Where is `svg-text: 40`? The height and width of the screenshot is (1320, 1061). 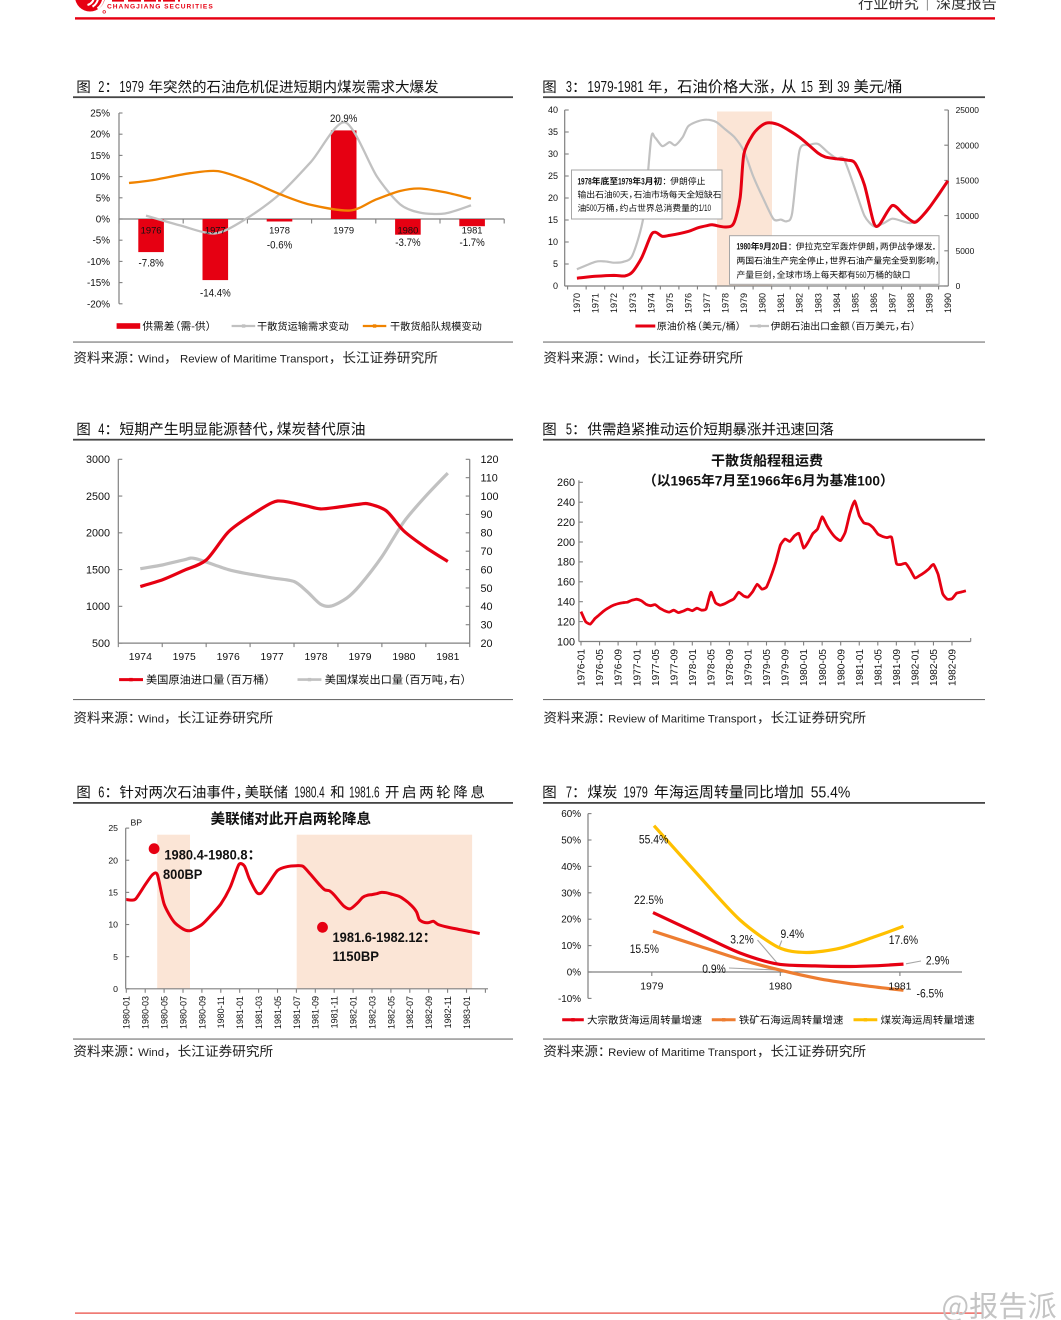
svg-text: 40 is located at coordinates (487, 607).